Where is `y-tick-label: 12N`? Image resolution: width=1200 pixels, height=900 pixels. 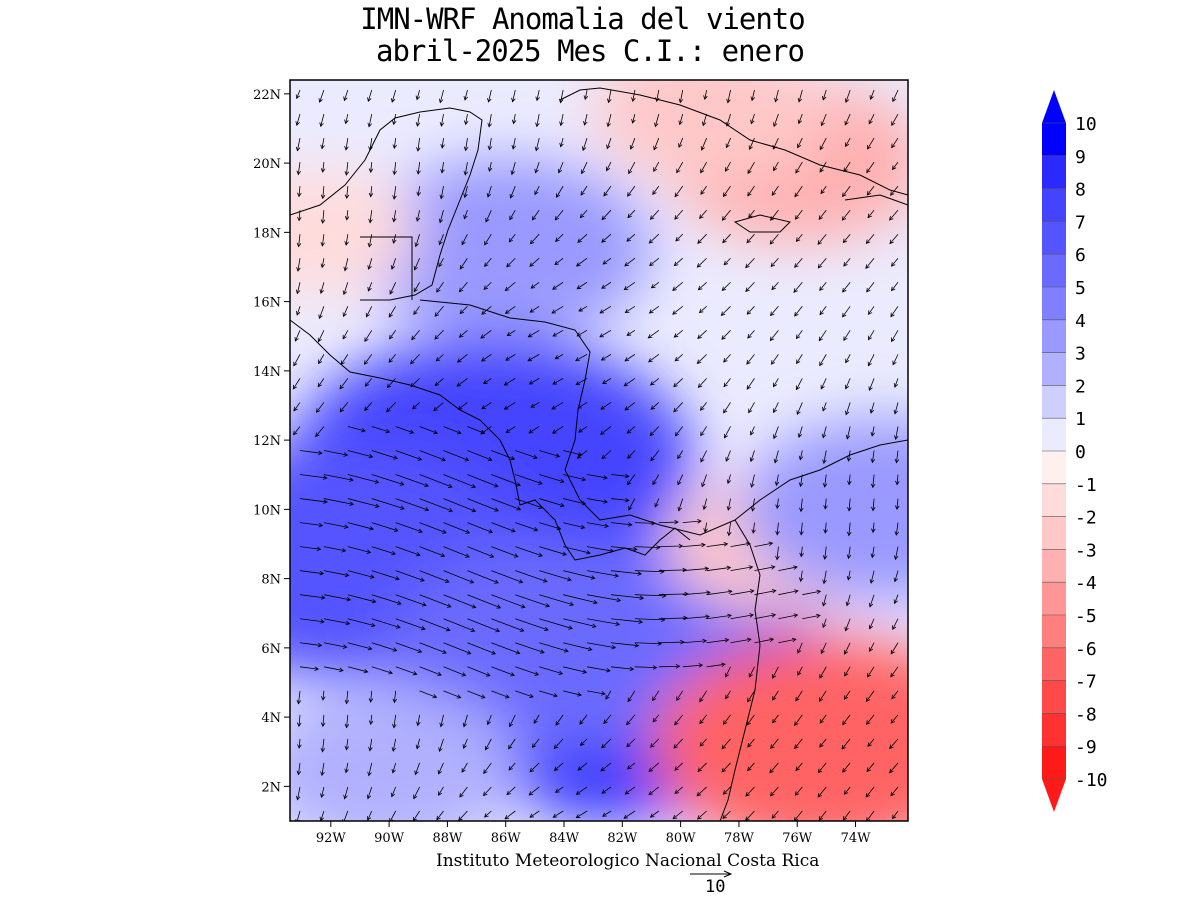
y-tick-label: 12N is located at coordinates (267, 441).